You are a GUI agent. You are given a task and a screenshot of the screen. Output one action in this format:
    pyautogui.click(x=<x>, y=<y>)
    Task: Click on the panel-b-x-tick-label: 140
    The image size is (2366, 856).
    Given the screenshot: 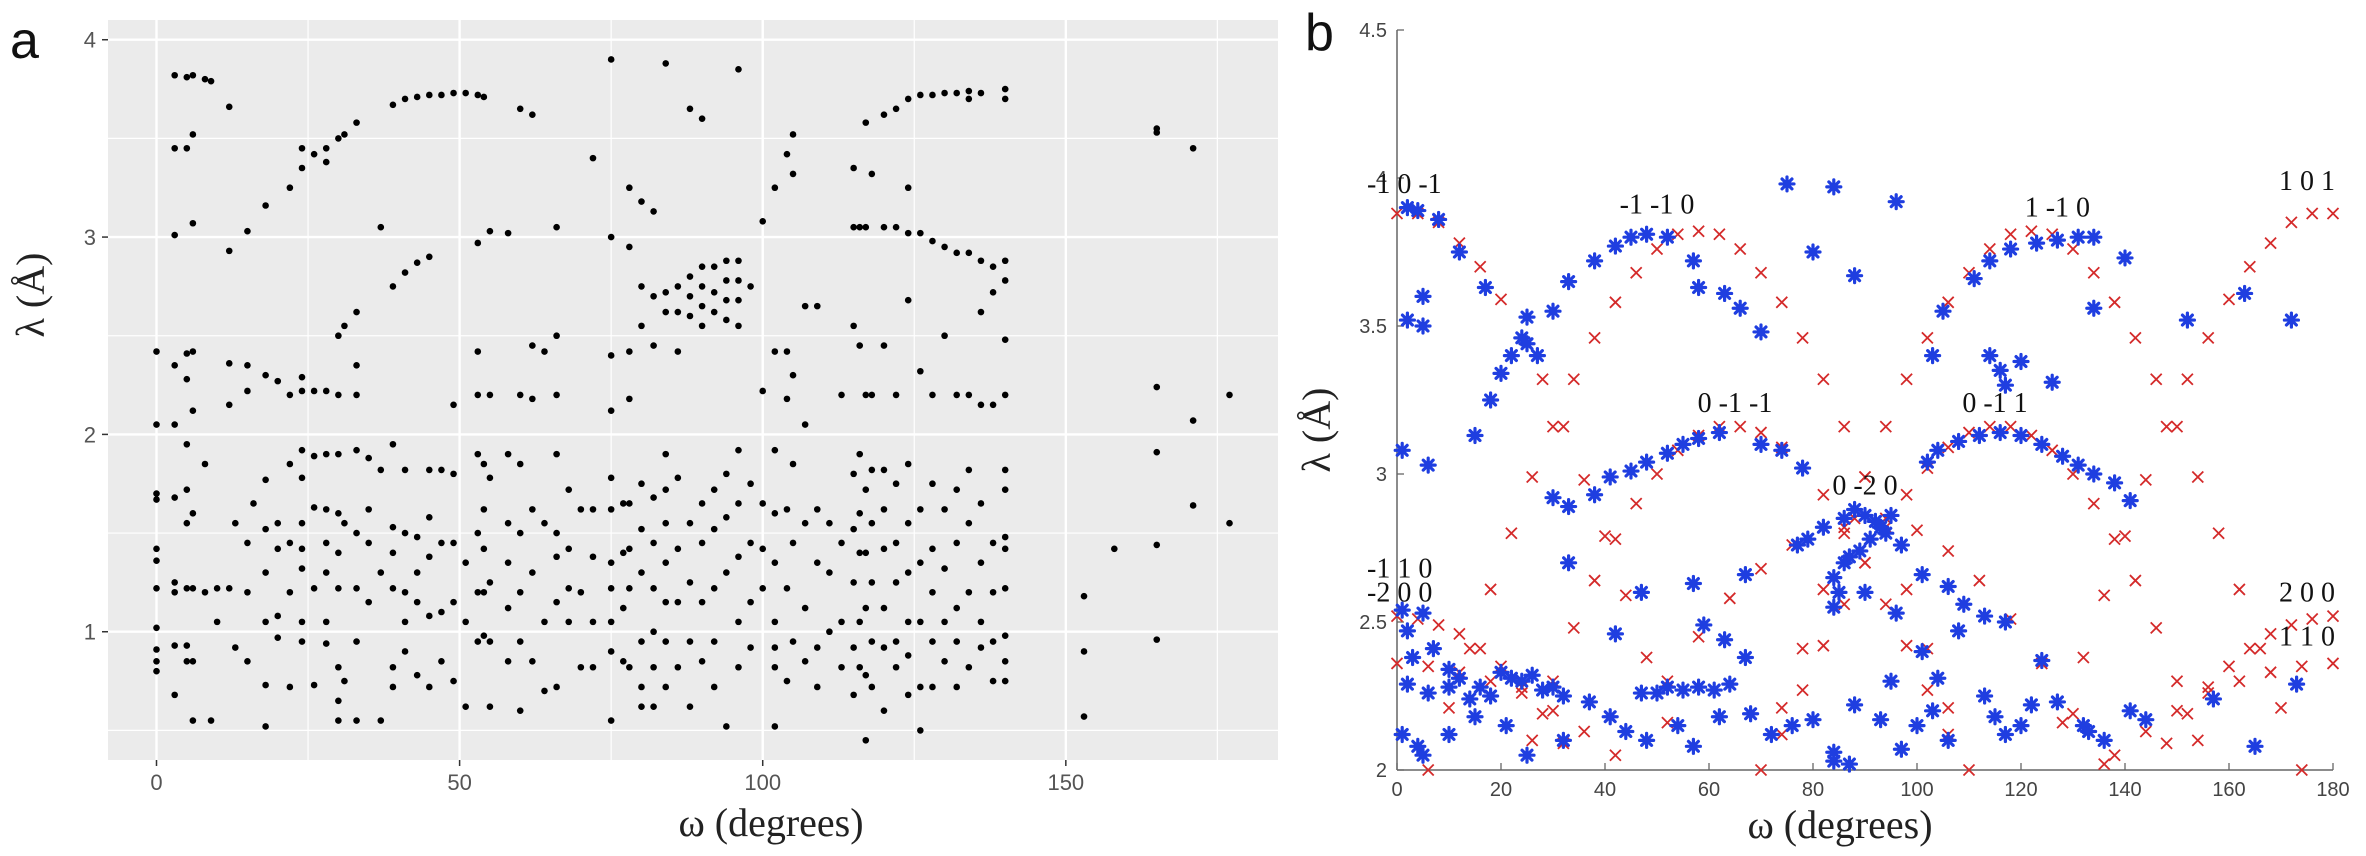 What is the action you would take?
    pyautogui.click(x=2124, y=790)
    